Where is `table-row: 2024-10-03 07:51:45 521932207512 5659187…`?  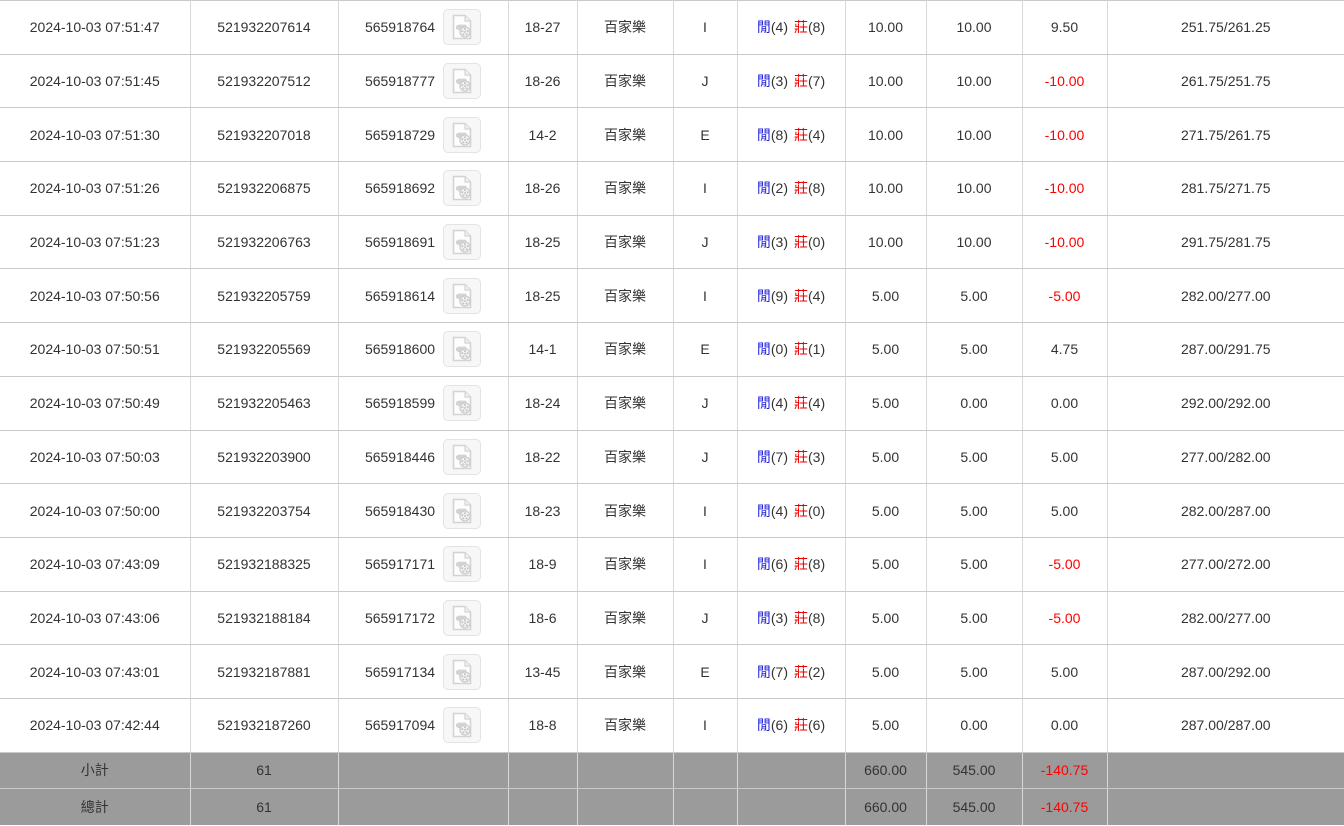 table-row: 2024-10-03 07:51:45 521932207512 5659187… is located at coordinates (672, 81).